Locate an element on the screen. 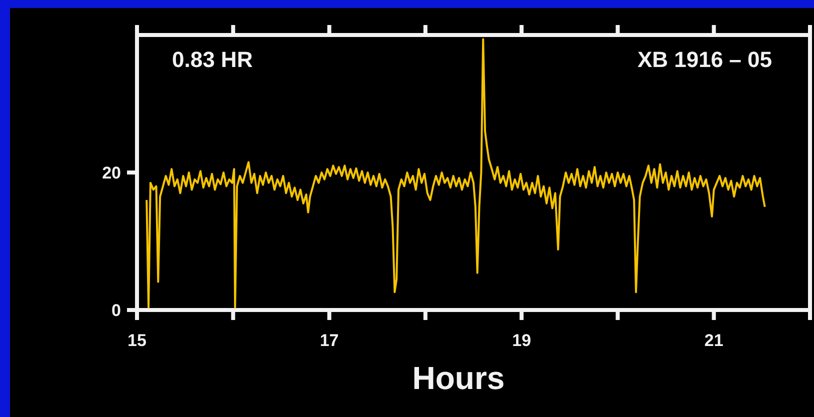 The height and width of the screenshot is (417, 814). x-tick-label: 15 is located at coordinates (137, 340).